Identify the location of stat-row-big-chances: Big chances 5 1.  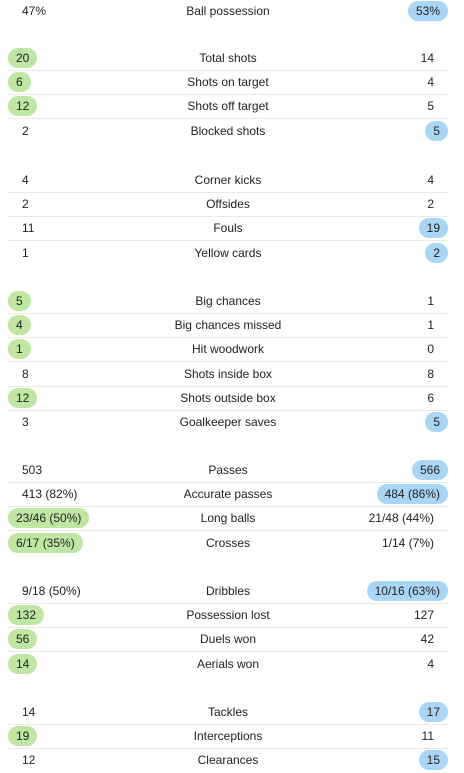
(228, 301).